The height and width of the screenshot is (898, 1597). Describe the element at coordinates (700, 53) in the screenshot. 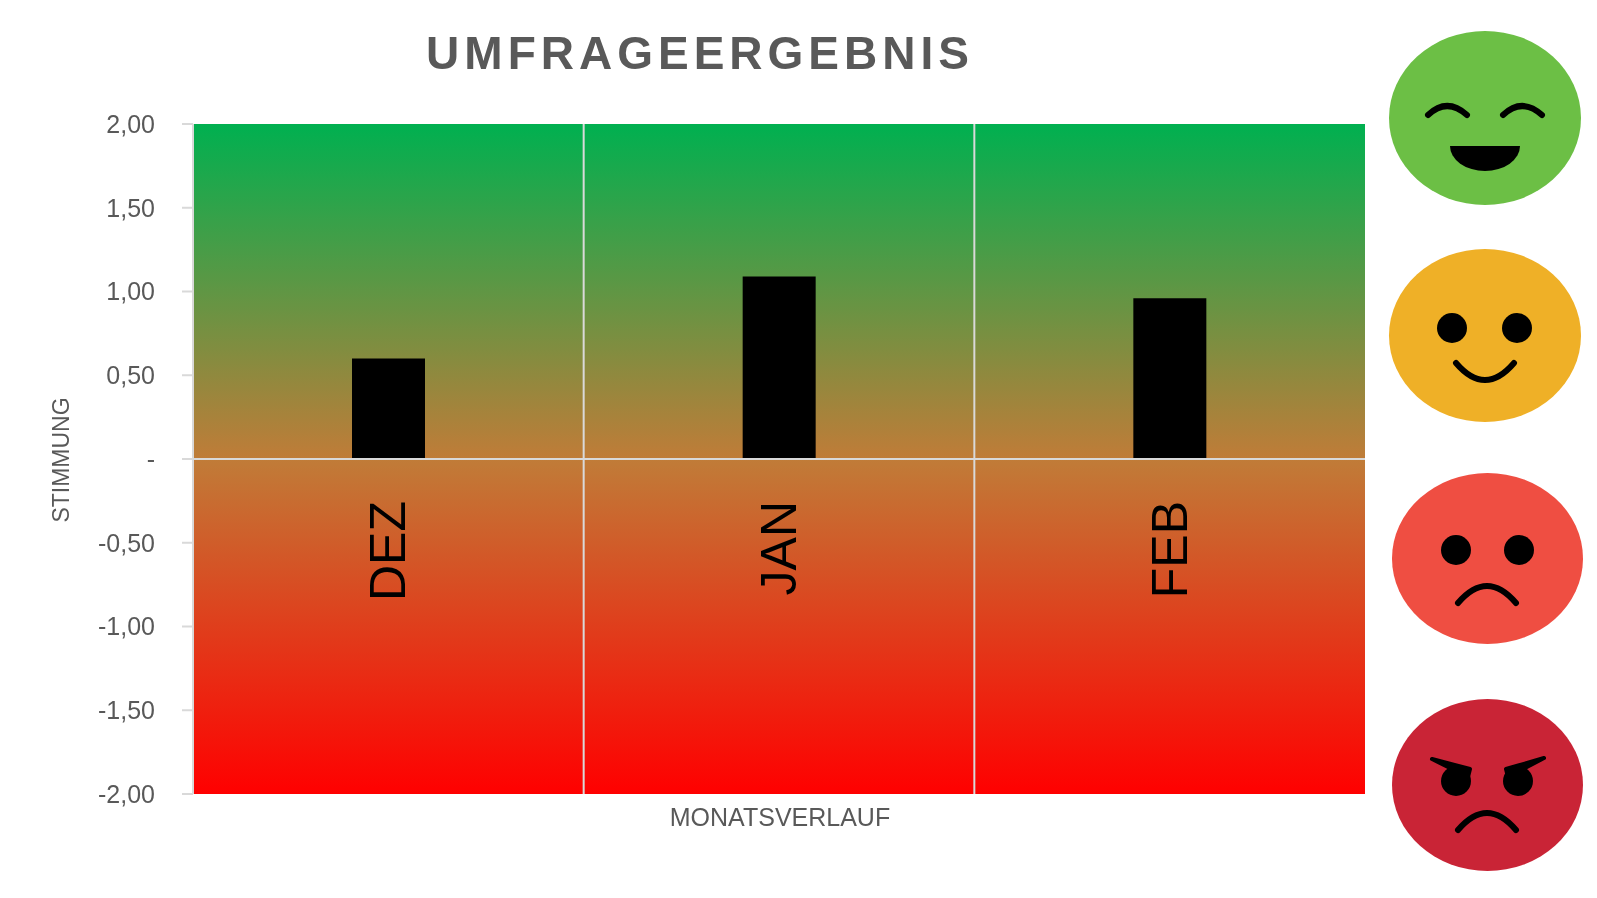

I see `chart-title: UMFRAGEERGEBNIS` at that location.